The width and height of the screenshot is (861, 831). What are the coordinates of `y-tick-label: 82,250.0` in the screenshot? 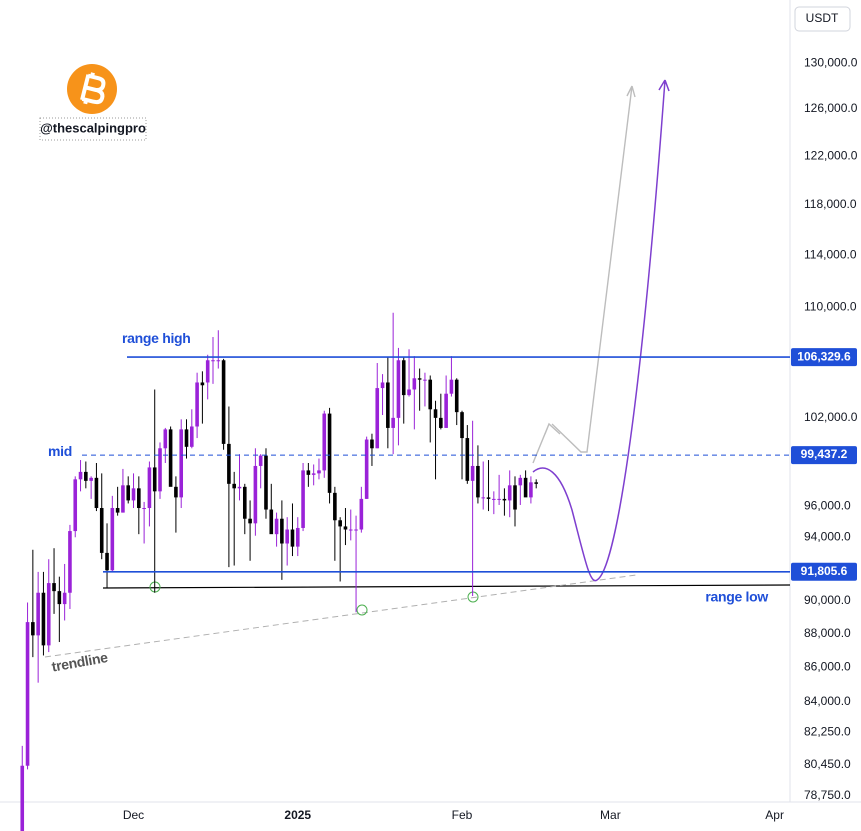 It's located at (827, 732).